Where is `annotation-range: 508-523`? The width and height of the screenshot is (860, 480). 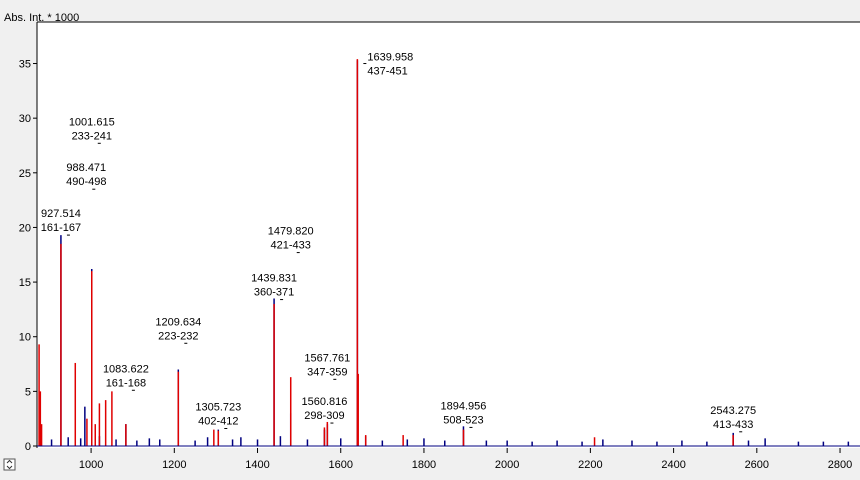 annotation-range: 508-523 is located at coordinates (463, 420).